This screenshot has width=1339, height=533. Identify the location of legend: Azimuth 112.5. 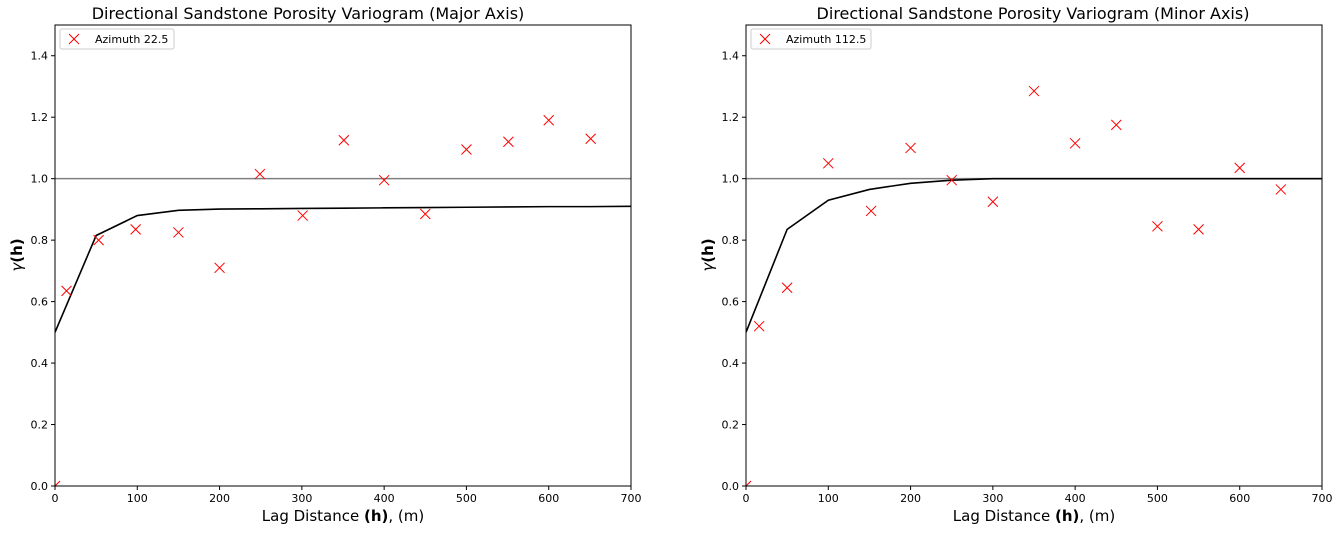
(811, 39).